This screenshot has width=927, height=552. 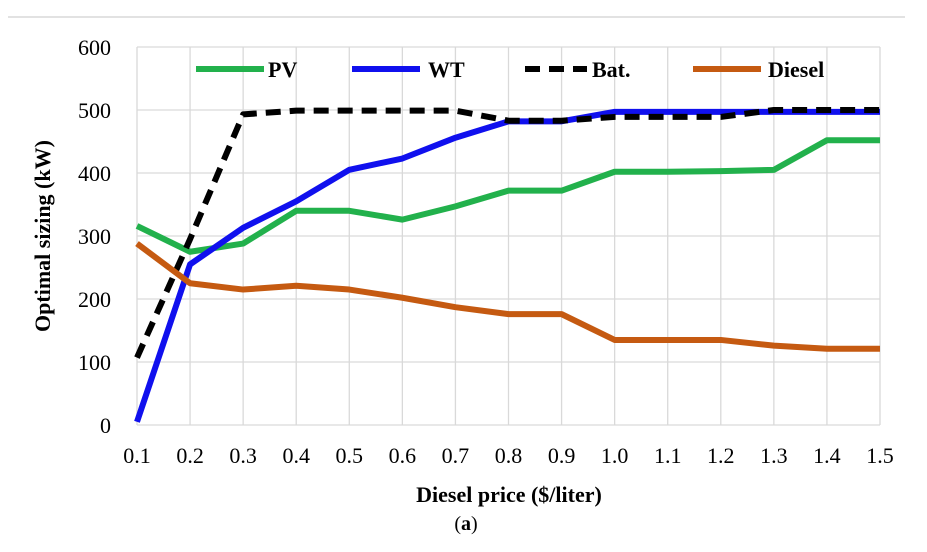 What do you see at coordinates (243, 455) in the screenshot?
I see `x-tick-label: 0.3` at bounding box center [243, 455].